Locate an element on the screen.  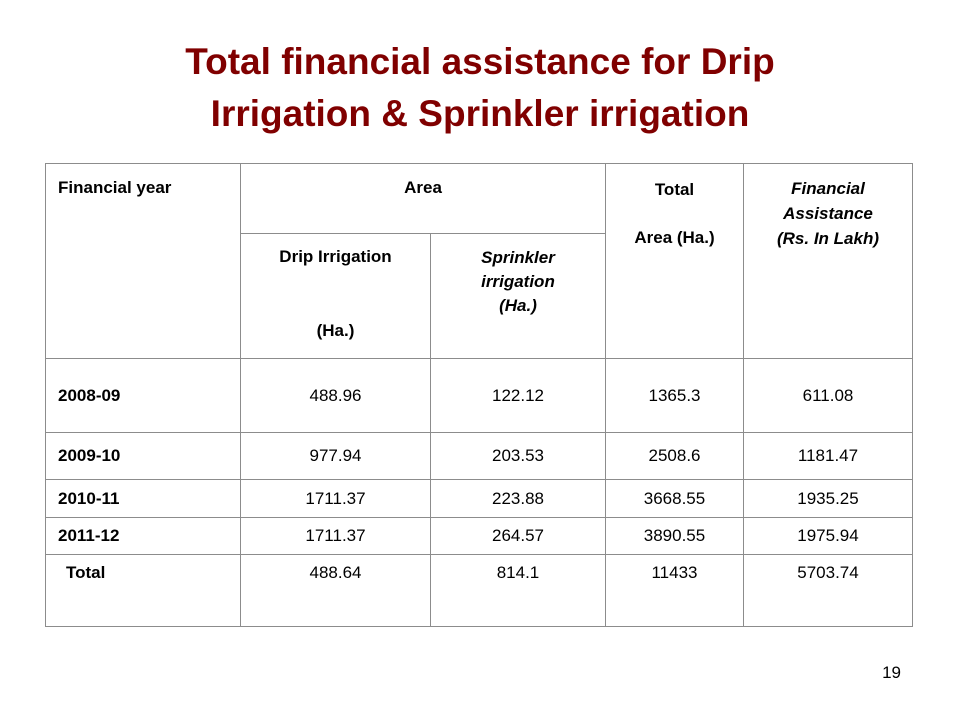
header-financial-year: Financial year is located at coordinates (143, 261).